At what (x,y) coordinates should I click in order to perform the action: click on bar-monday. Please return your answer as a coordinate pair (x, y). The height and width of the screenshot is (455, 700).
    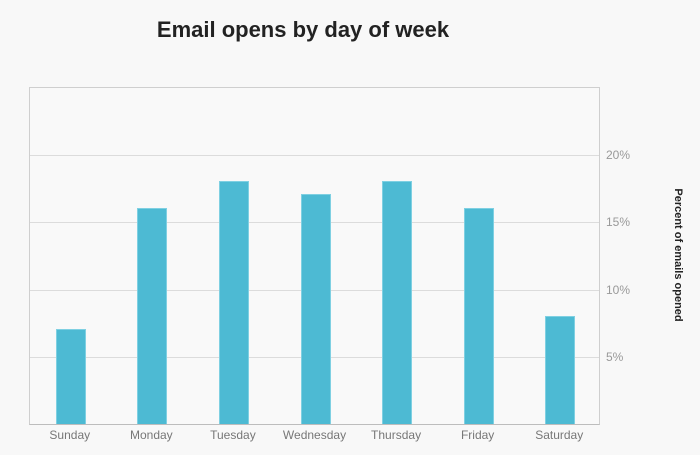
    Looking at the image, I should click on (152, 315).